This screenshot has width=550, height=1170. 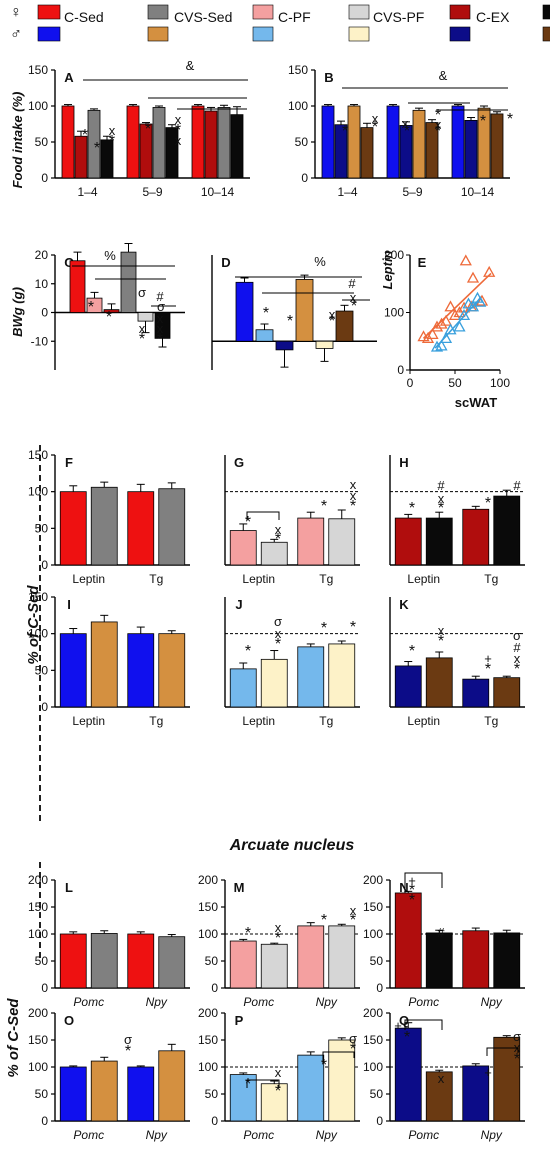 I want to click on significance-mark: +, so click(x=398, y=1025).